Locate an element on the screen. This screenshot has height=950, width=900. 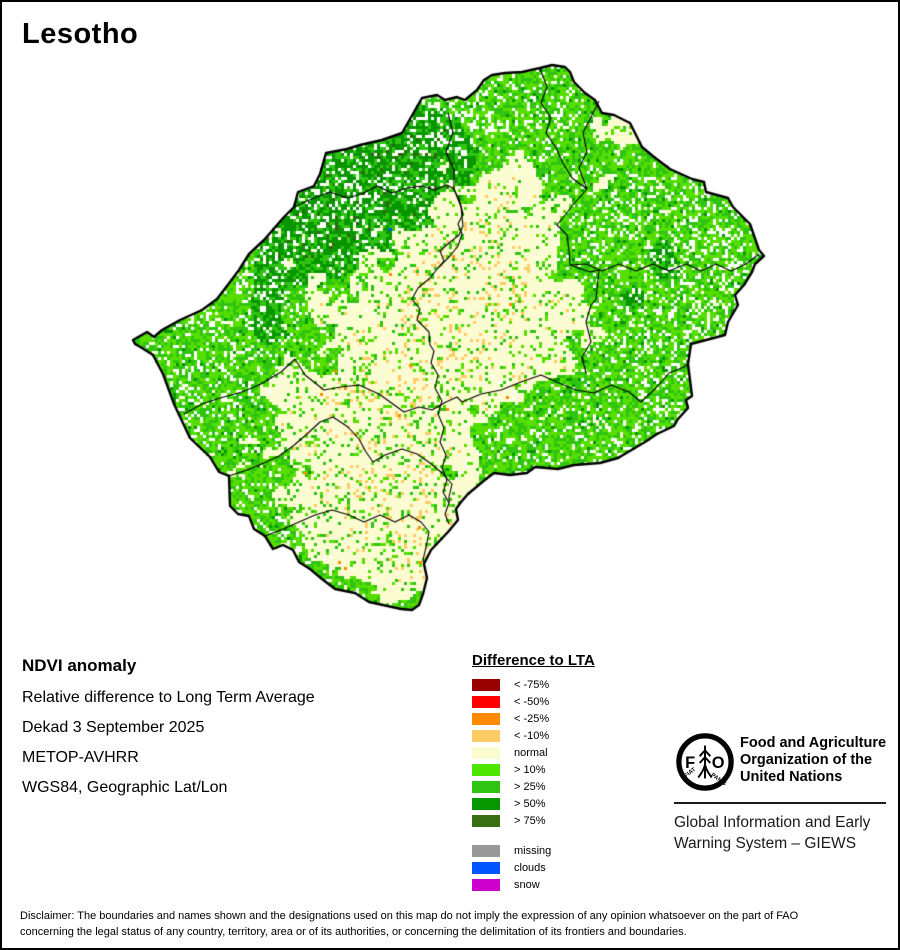
legend-row: > 25% is located at coordinates (533, 786).